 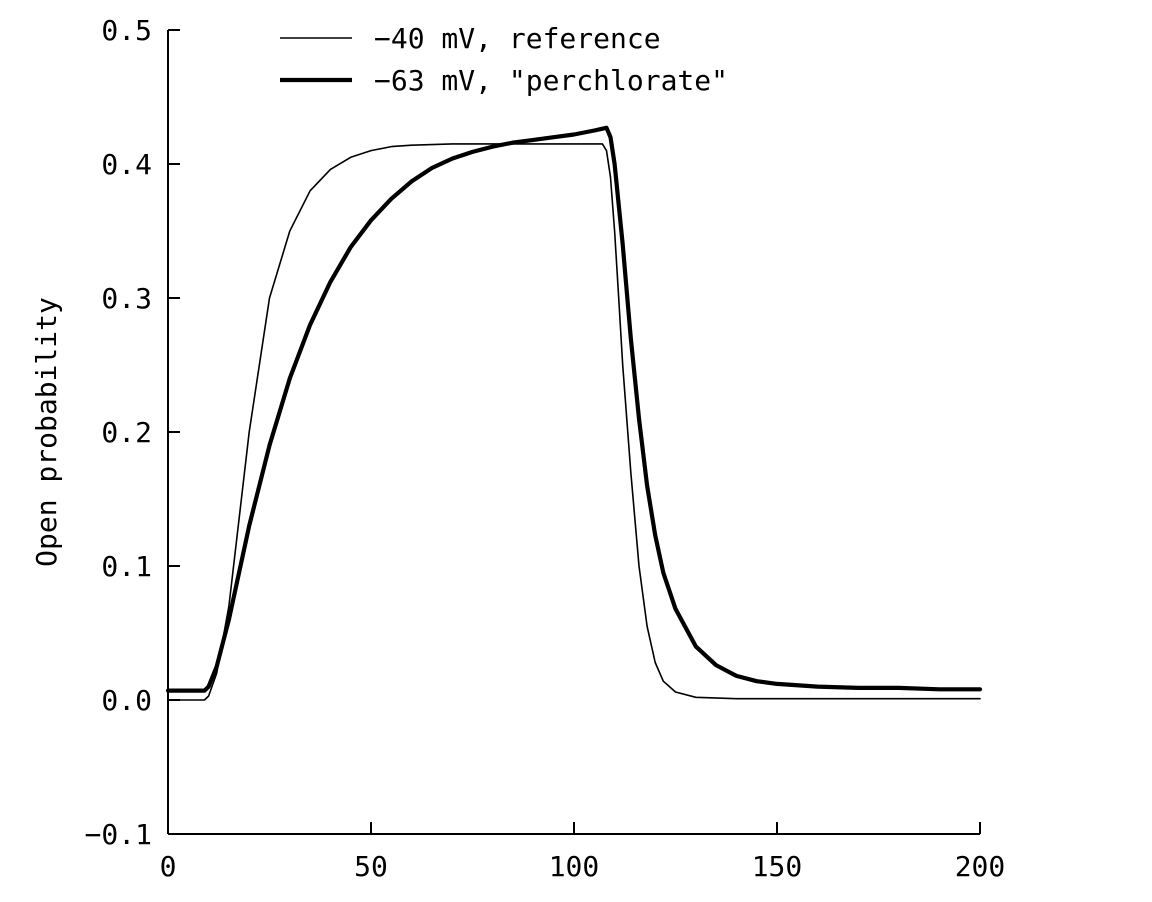 I want to click on y-tick-label: 0.2, so click(x=126, y=432).